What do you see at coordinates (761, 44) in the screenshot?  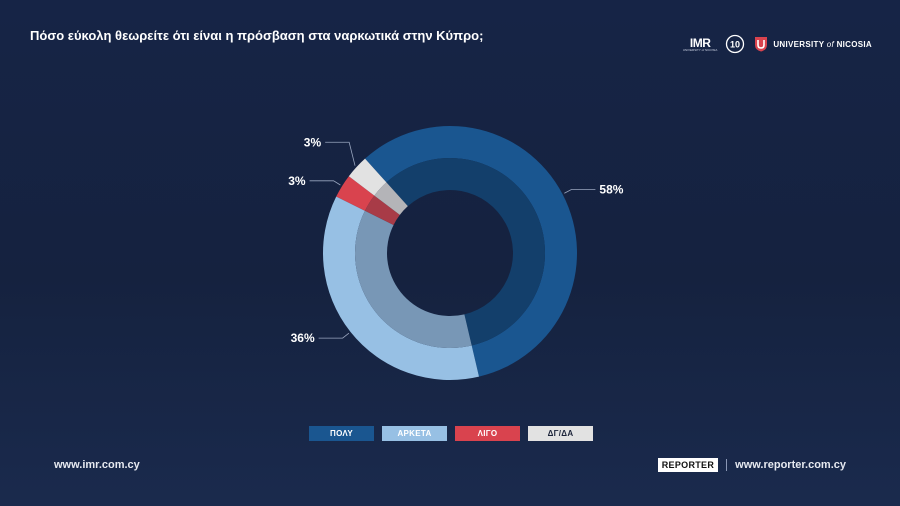 I see `university-shield-icon` at bounding box center [761, 44].